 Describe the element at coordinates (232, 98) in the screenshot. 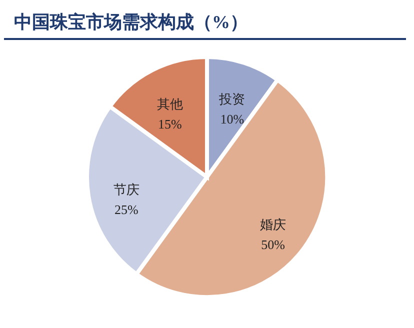

I see `slice-label: 投资` at that location.